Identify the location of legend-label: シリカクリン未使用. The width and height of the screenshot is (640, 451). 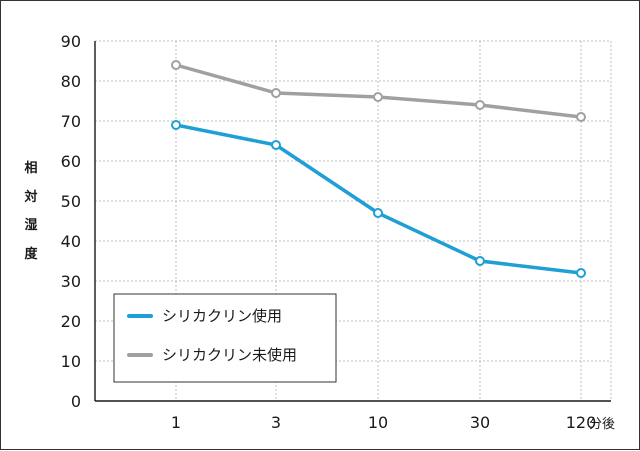
(229, 355).